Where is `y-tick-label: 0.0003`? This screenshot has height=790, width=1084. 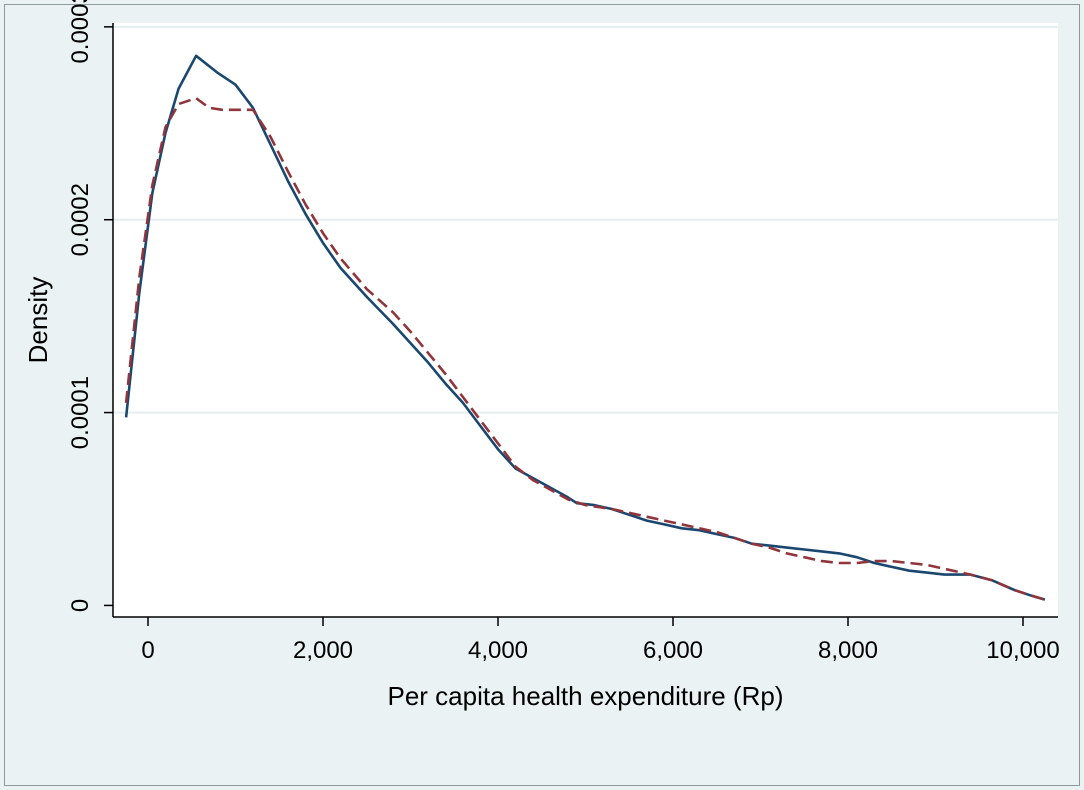 y-tick-label: 0.0003 is located at coordinates (80, 32).